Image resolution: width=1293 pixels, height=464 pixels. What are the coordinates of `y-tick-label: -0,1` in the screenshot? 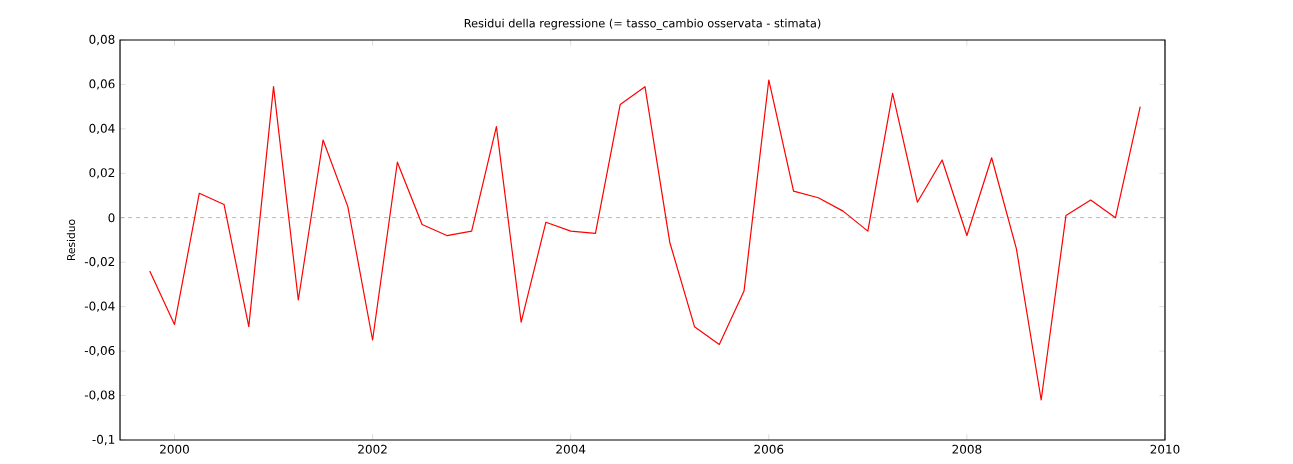 It's located at (103, 440).